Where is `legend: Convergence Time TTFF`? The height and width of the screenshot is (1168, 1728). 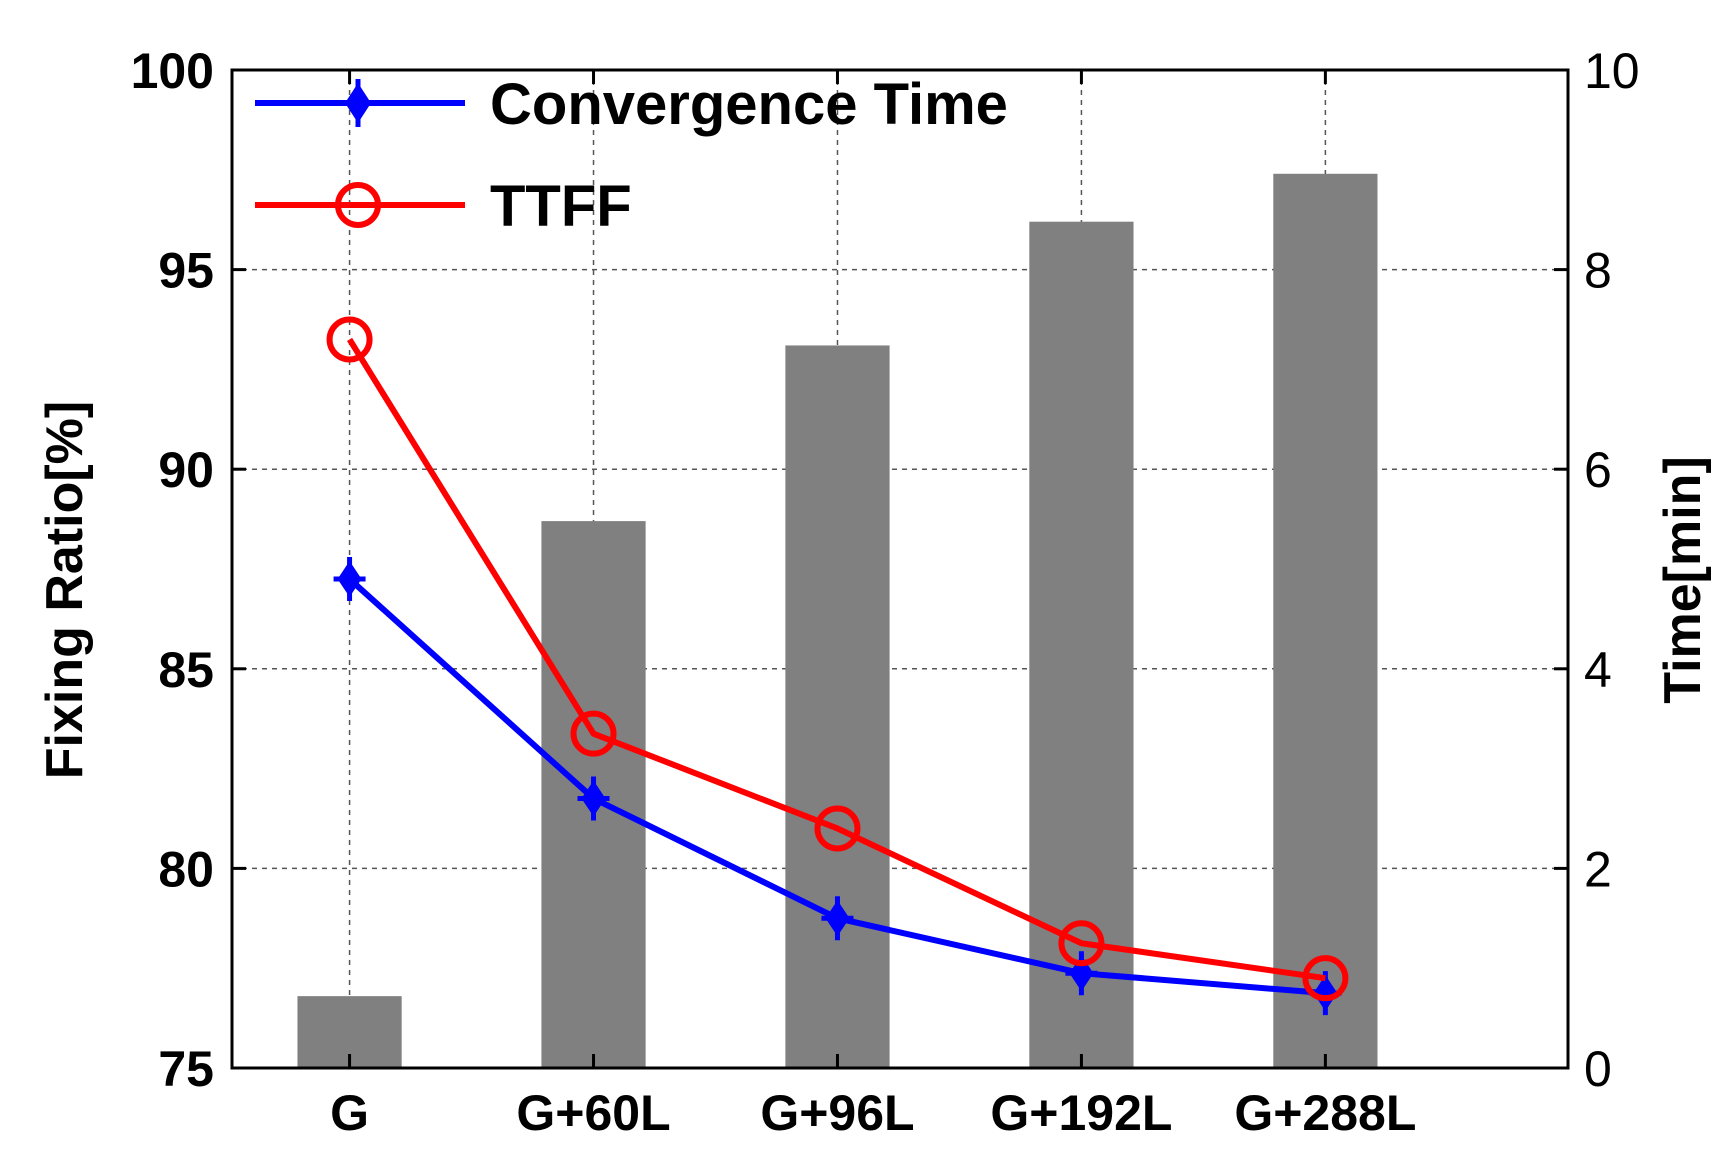 legend: Convergence Time TTFF is located at coordinates (631, 155).